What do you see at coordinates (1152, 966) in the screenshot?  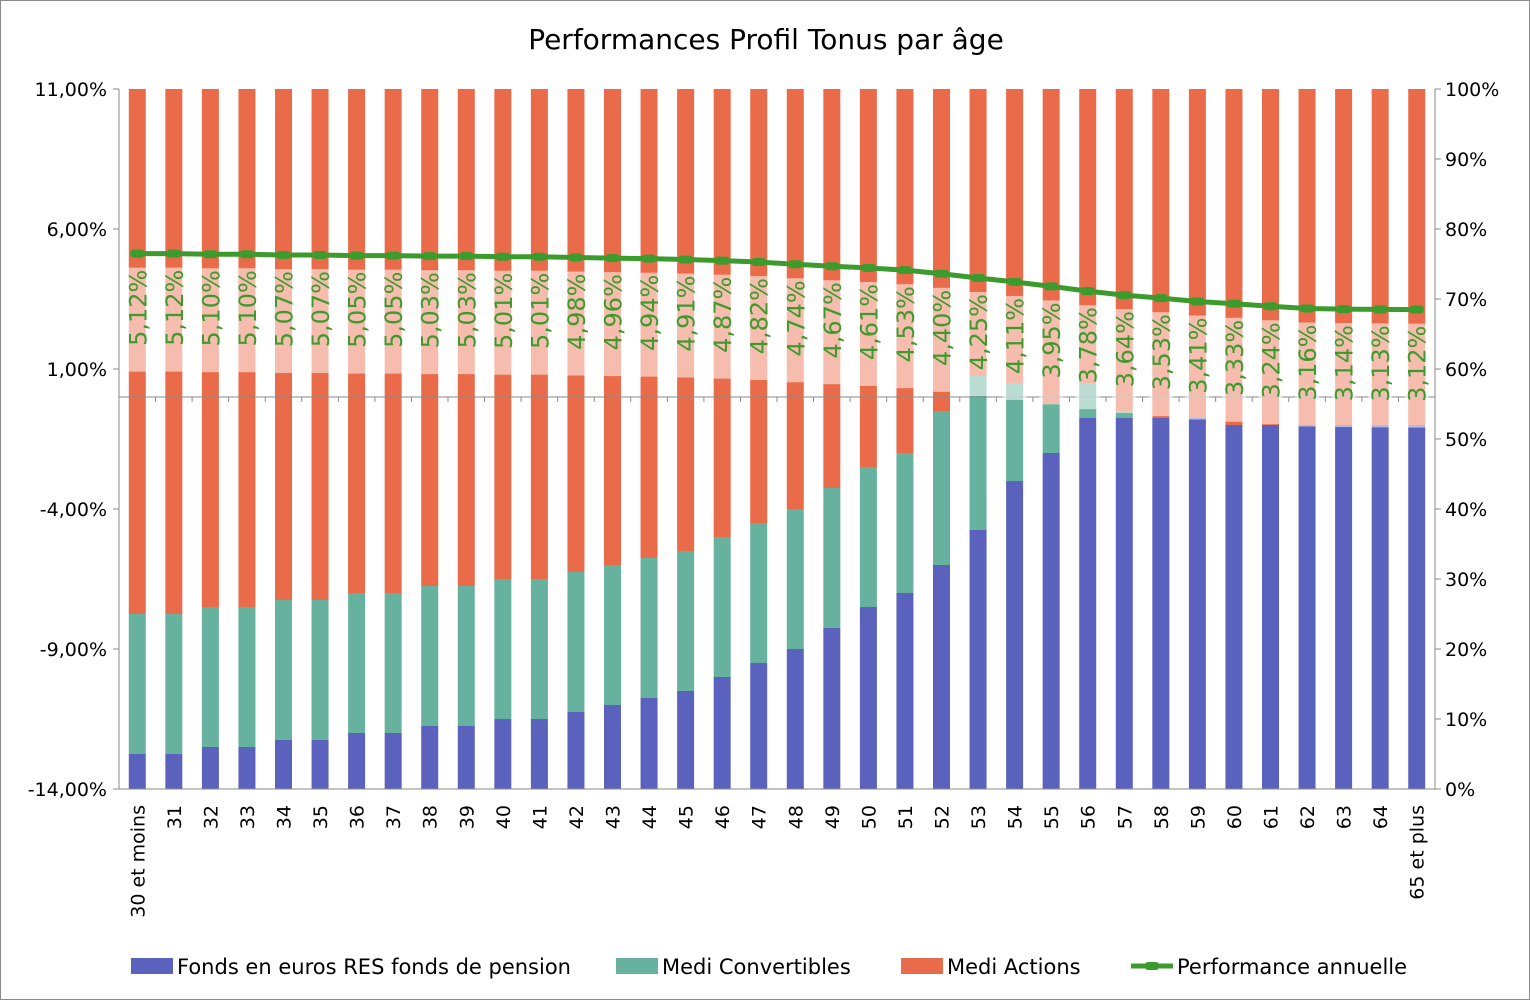 I see `legend-marker` at bounding box center [1152, 966].